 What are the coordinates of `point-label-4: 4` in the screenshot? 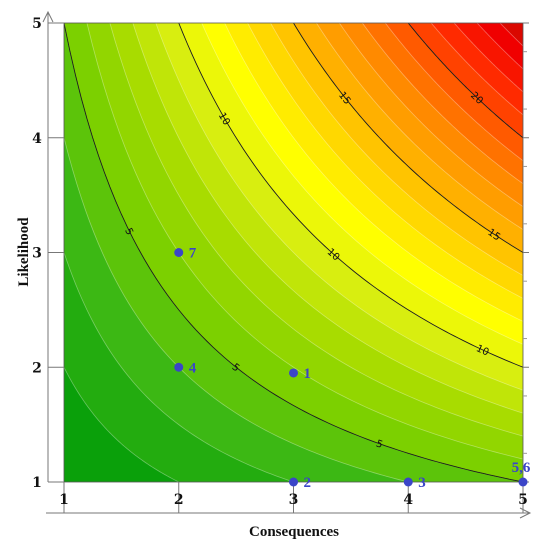 It's located at (193, 368).